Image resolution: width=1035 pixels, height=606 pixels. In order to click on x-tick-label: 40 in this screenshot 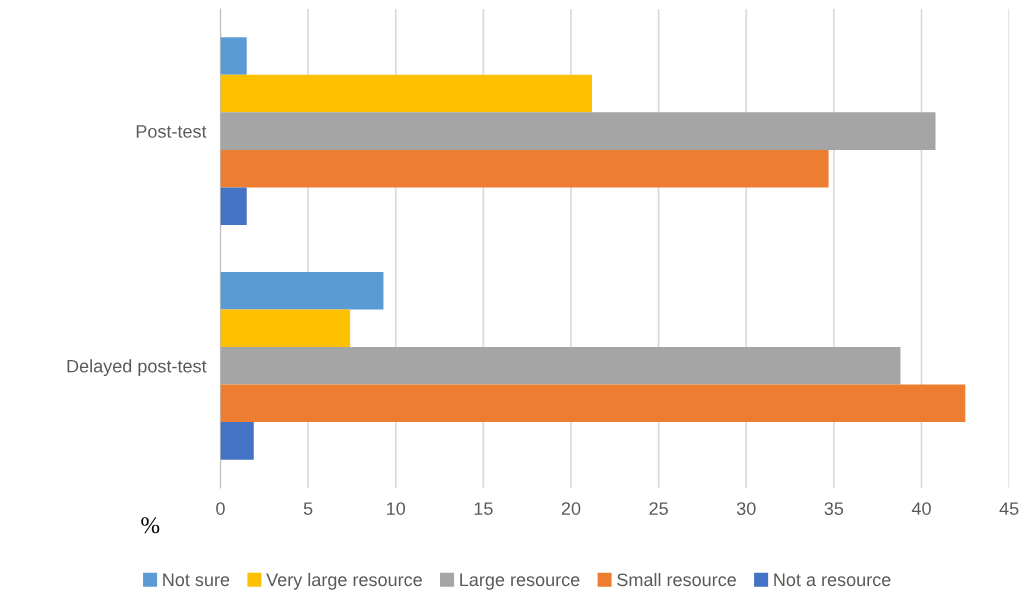, I will do `click(921, 508)`.